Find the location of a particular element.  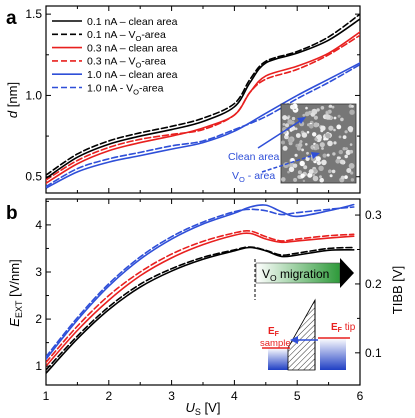

clean-area-label: Clean area is located at coordinates (254, 157).